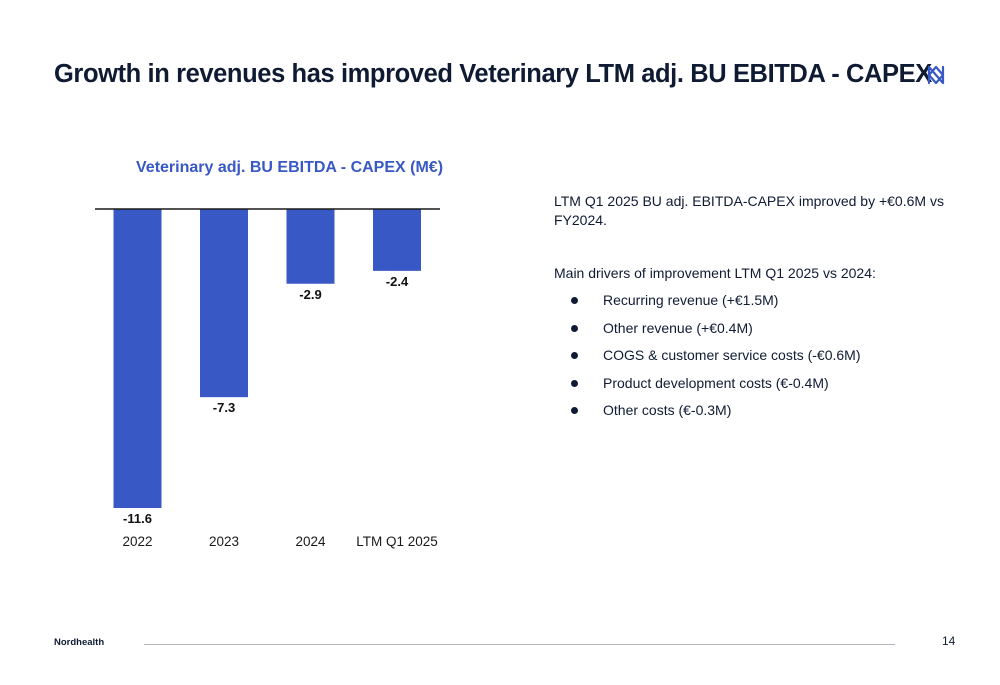 The image size is (1000, 685). I want to click on category-label-3: LTM Q1 2025, so click(397, 541).